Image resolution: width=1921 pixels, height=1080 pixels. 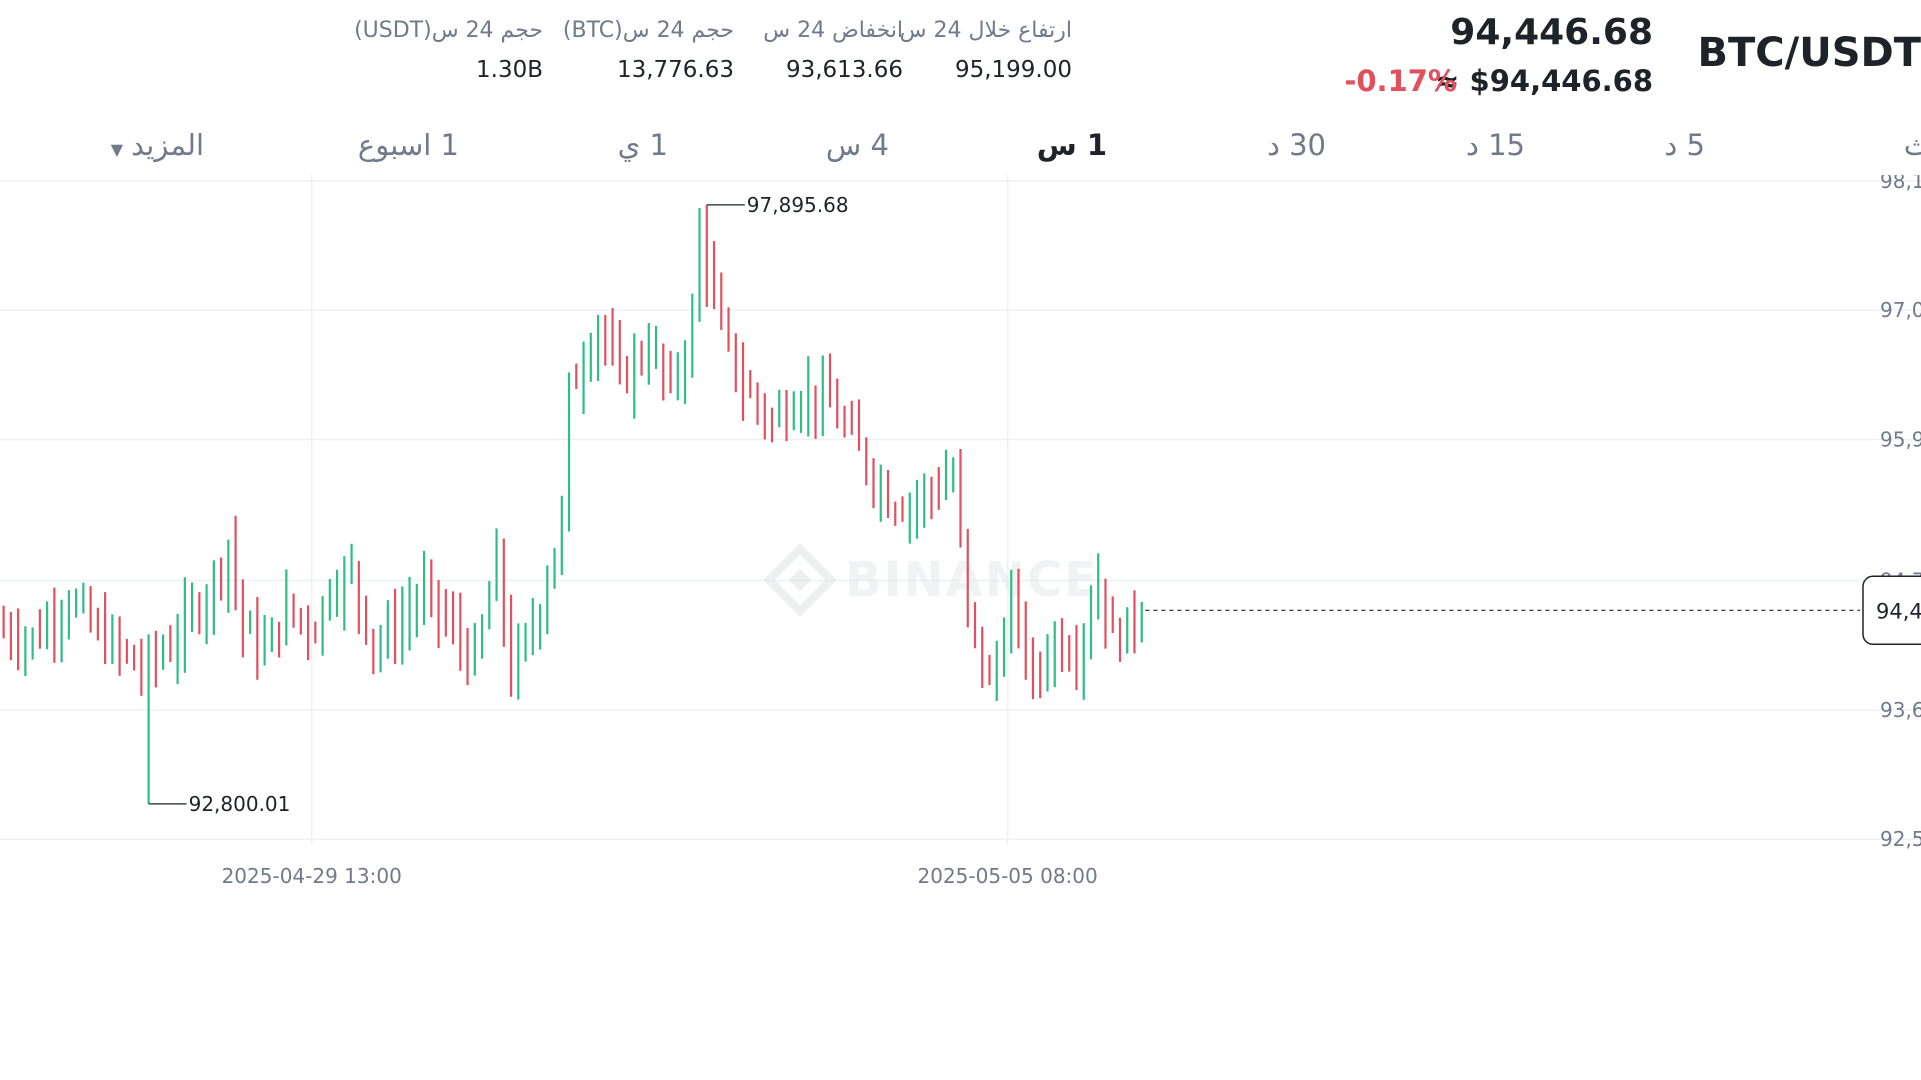 I want to click on tab-interval-30m: 30 د, so click(x=1296, y=145).